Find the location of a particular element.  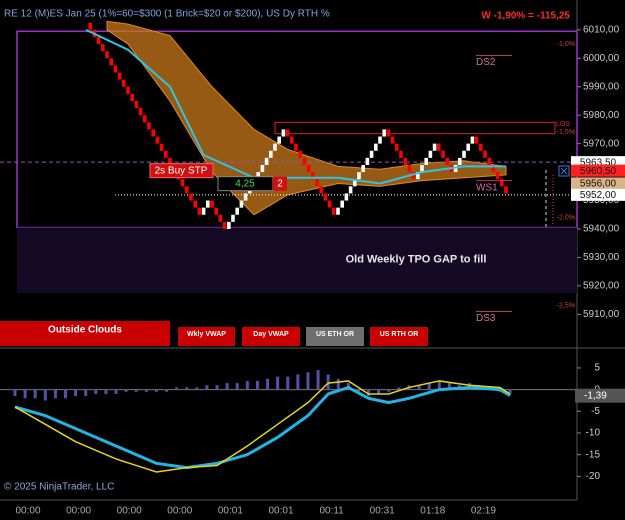

y-tick-label: -5 is located at coordinates (595, 411).